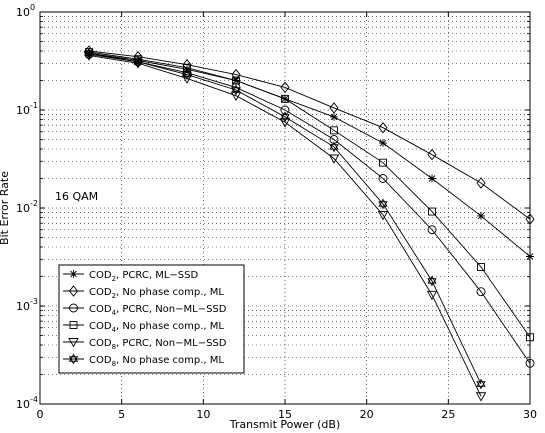  What do you see at coordinates (158, 310) in the screenshot?
I see `legend-label: COD4, PCRC, Non−ML−SSD` at bounding box center [158, 310].